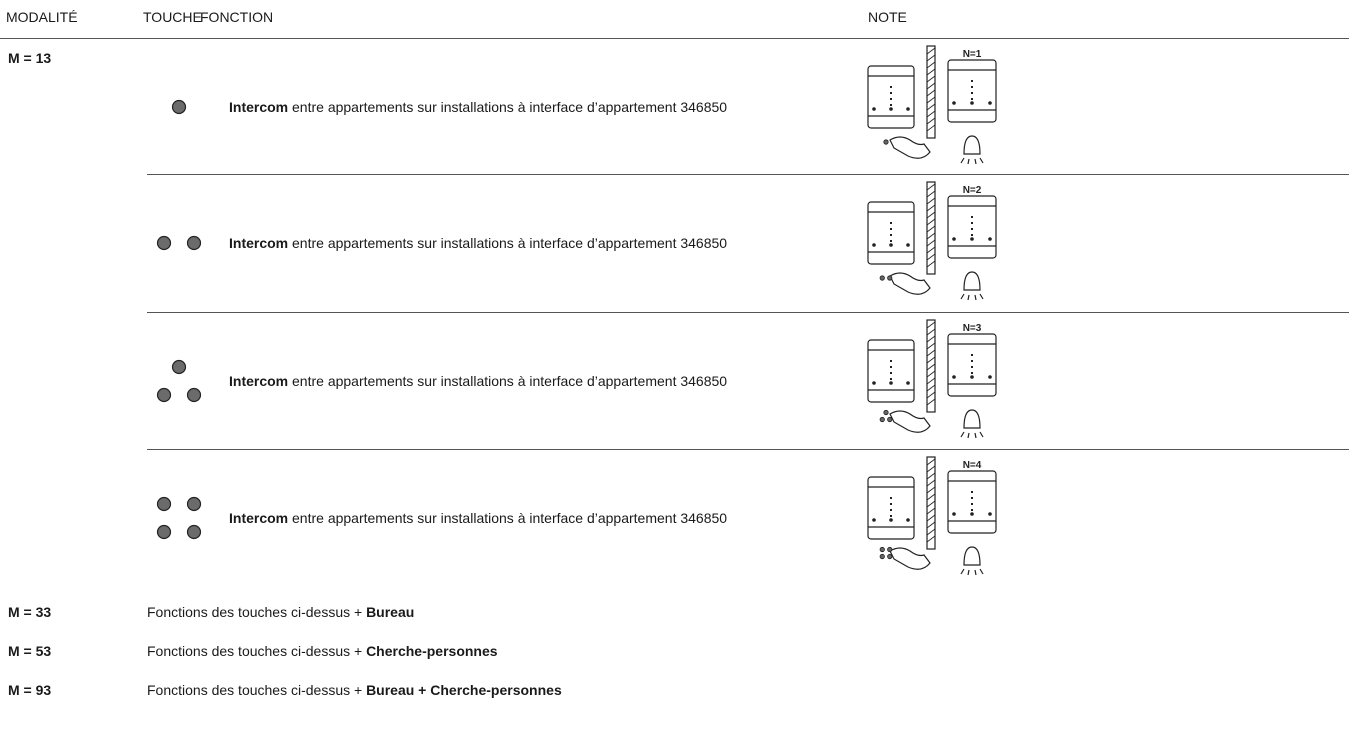  Describe the element at coordinates (259, 518) in the screenshot. I see `function-bold: Intercom` at that location.